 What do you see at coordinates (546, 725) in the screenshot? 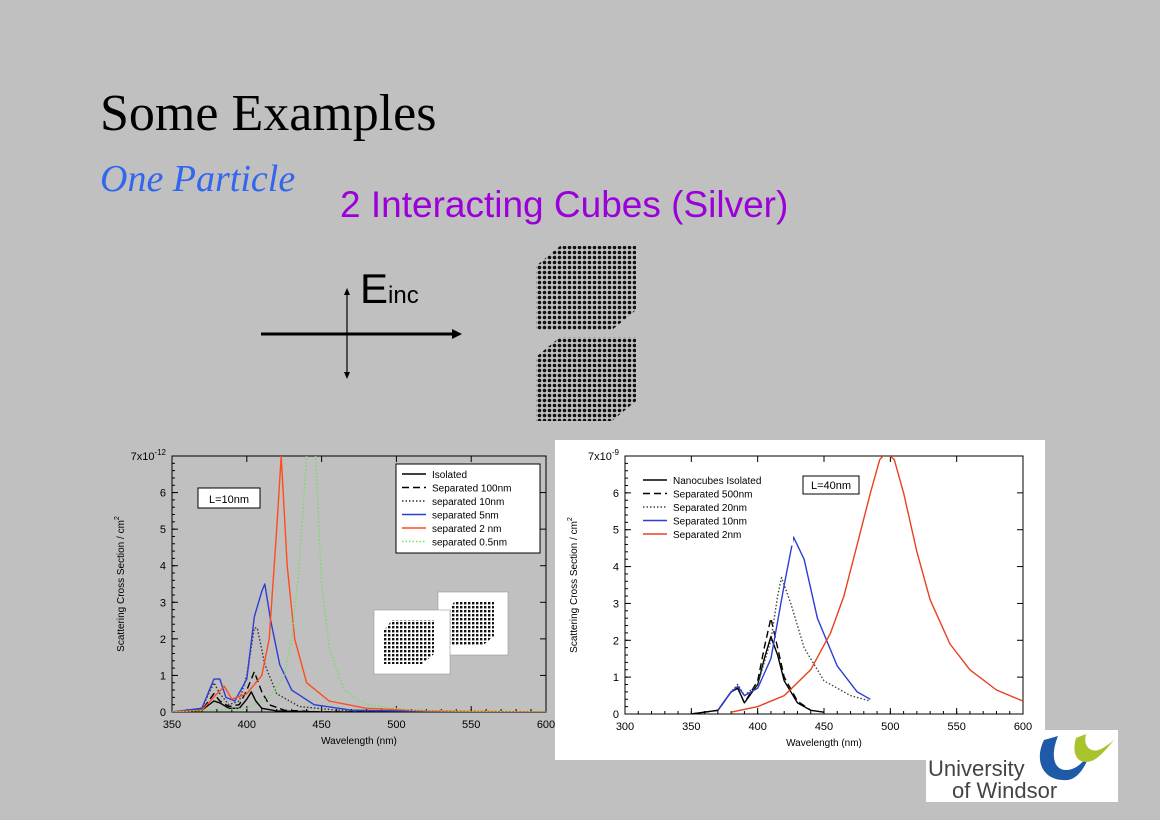
I see `x-tick-label: 600` at bounding box center [546, 725].